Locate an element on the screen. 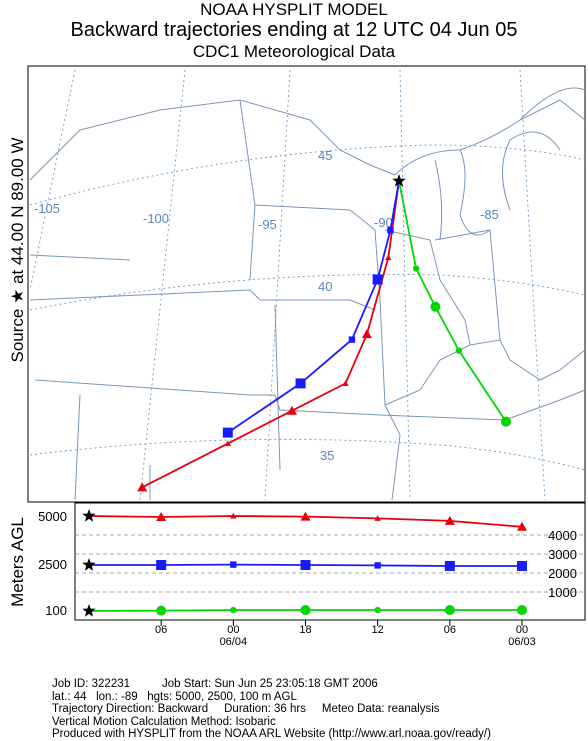 This screenshot has height=741, width=588. longitude-label: -90 is located at coordinates (383, 222).